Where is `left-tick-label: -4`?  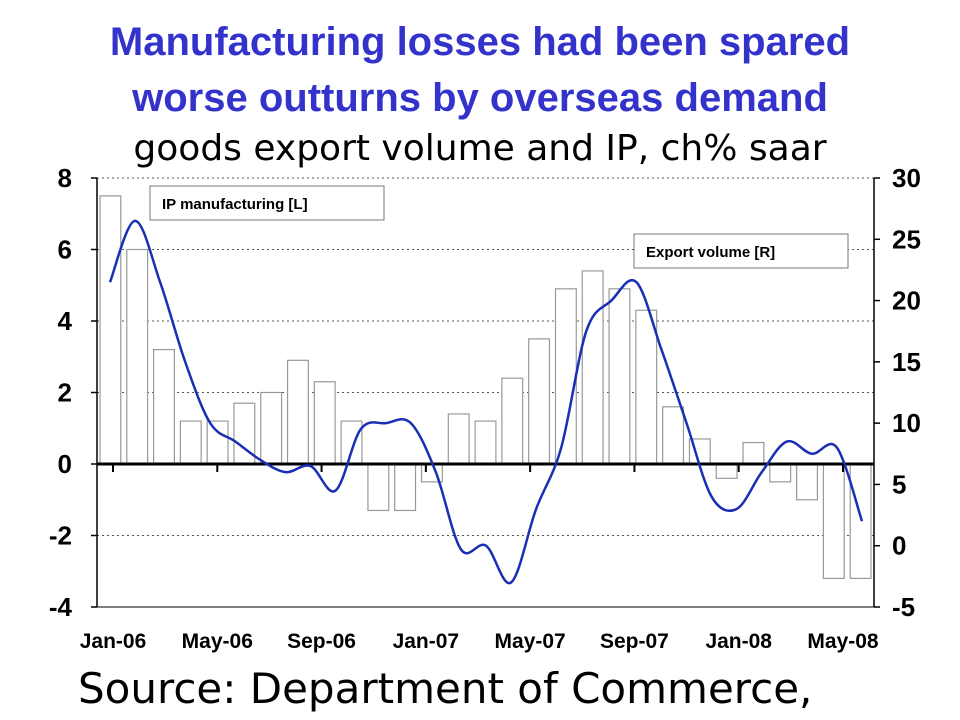 left-tick-label: -4 is located at coordinates (61, 607).